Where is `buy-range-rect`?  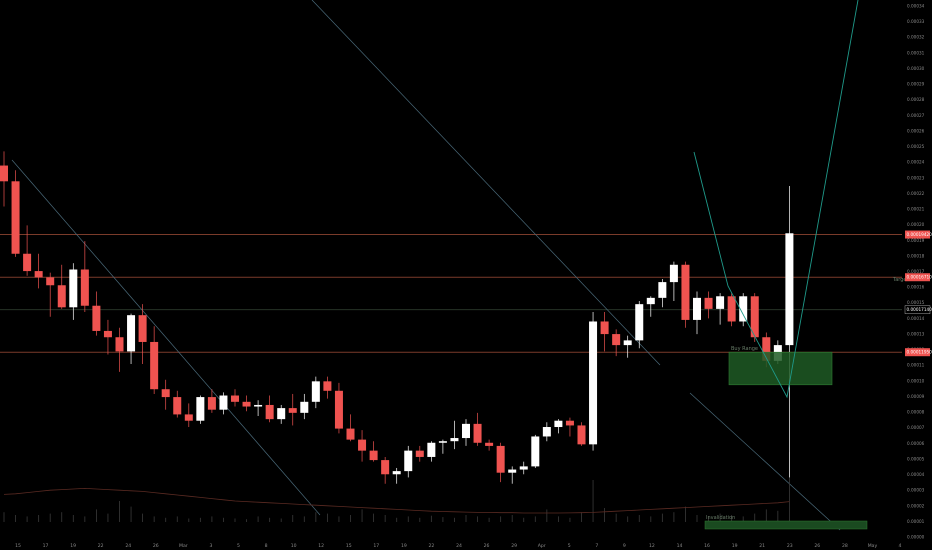 buy-range-rect is located at coordinates (780, 368).